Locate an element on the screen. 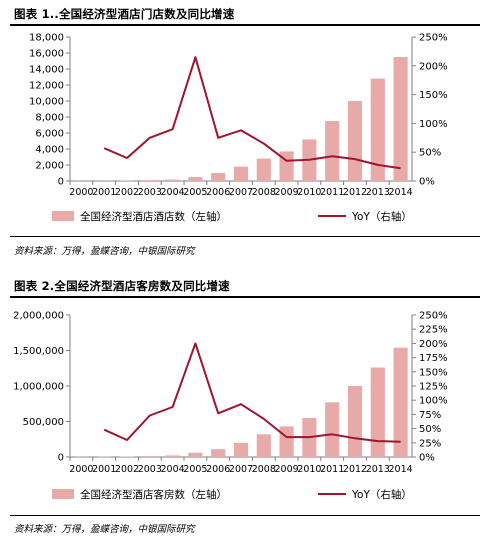 Image resolution: width=487 pixels, height=536 pixels. left-axis-tick-label: 18,000 is located at coordinates (46, 38).